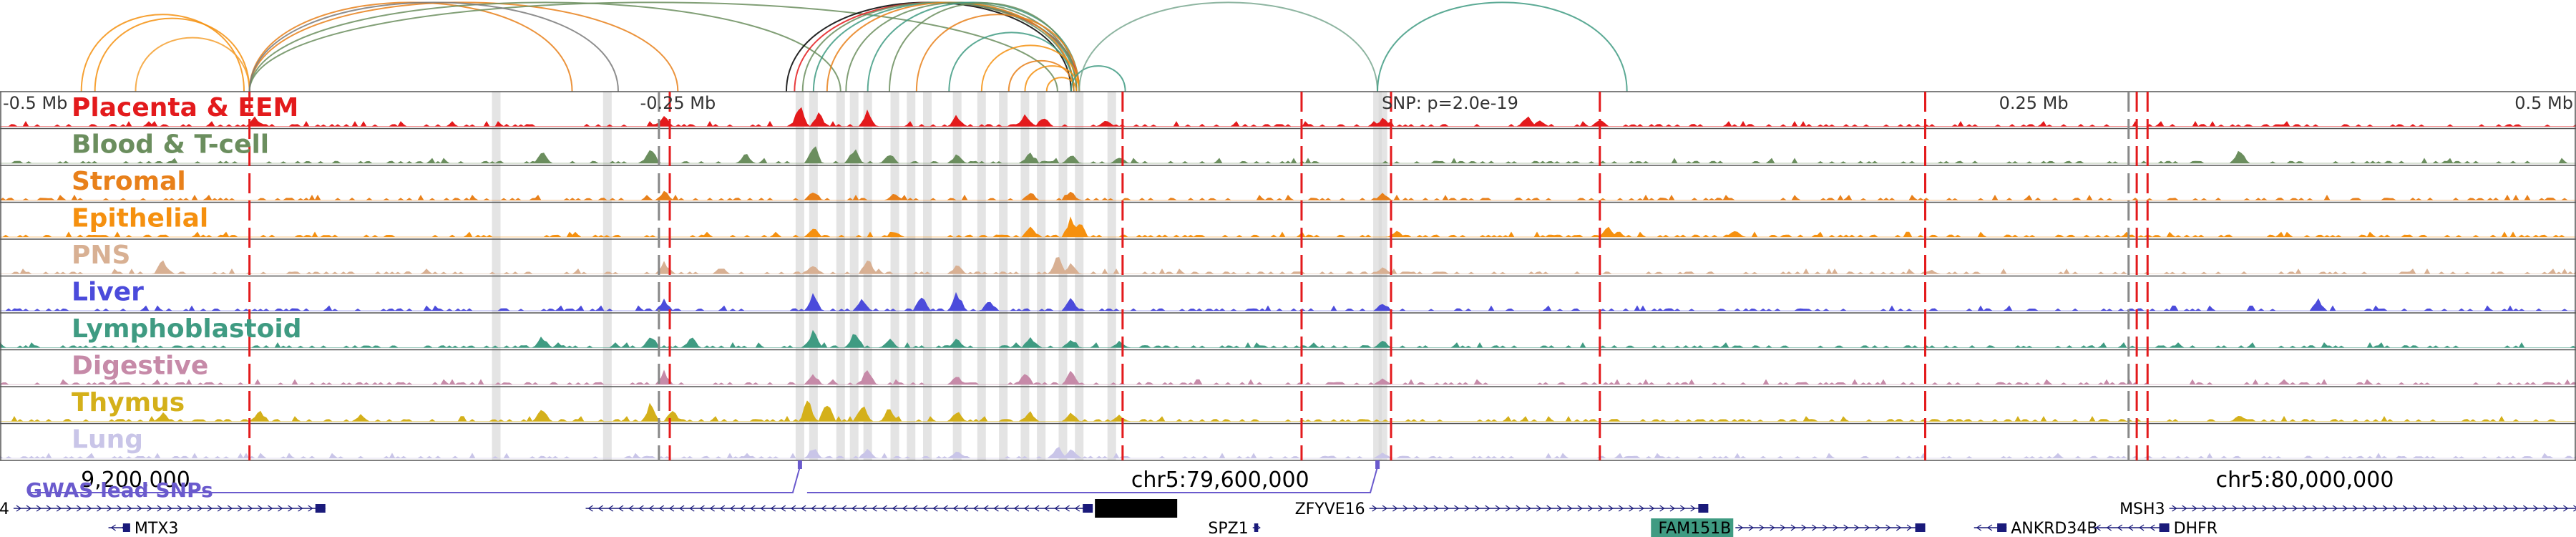  Describe the element at coordinates (1228, 528) in the screenshot. I see `gene-label-3: SPZ1` at that location.